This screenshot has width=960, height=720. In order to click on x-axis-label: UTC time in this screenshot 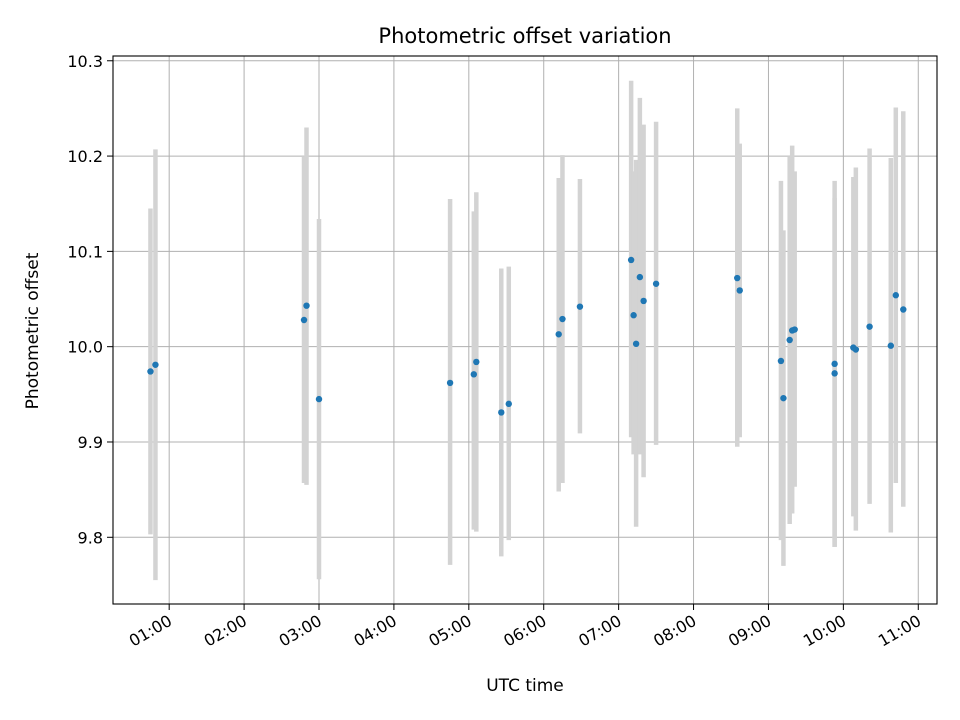, I will do `click(525, 686)`.